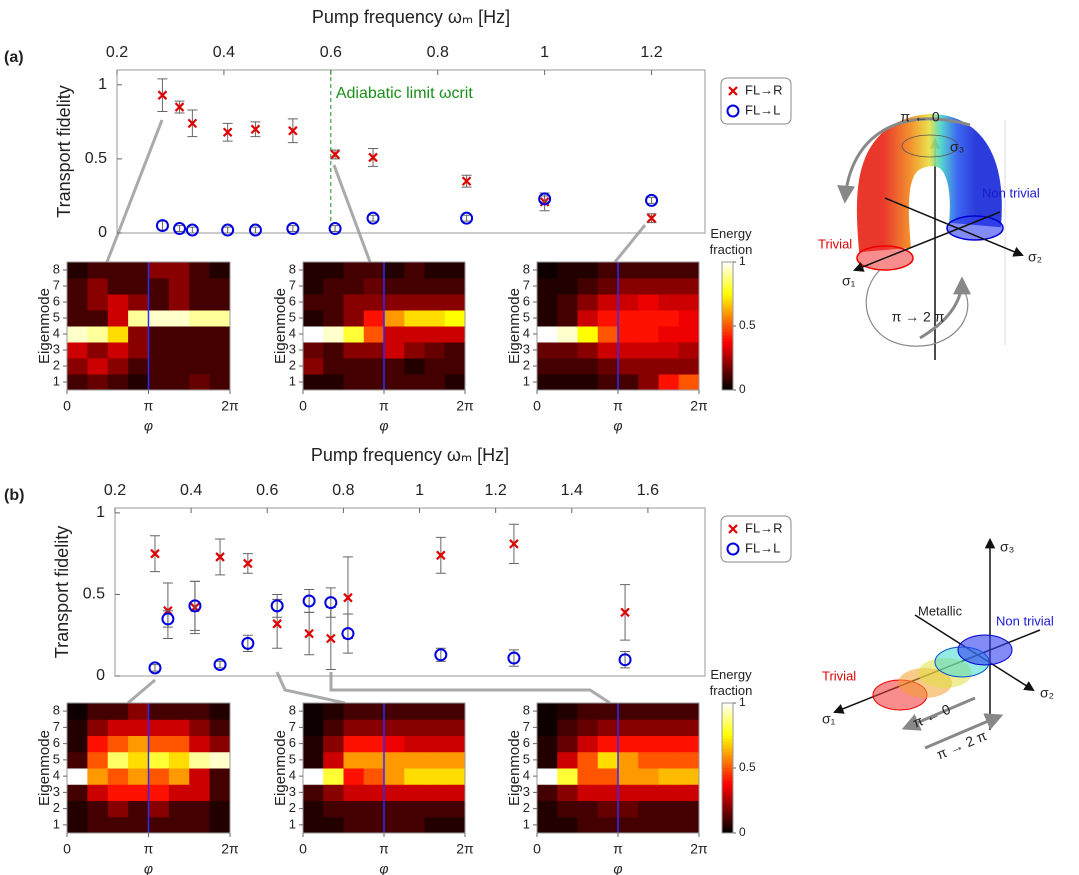 Image resolution: width=1079 pixels, height=875 pixels. What do you see at coordinates (96, 158) in the screenshot?
I see `y-tick-label: 0.5` at bounding box center [96, 158].